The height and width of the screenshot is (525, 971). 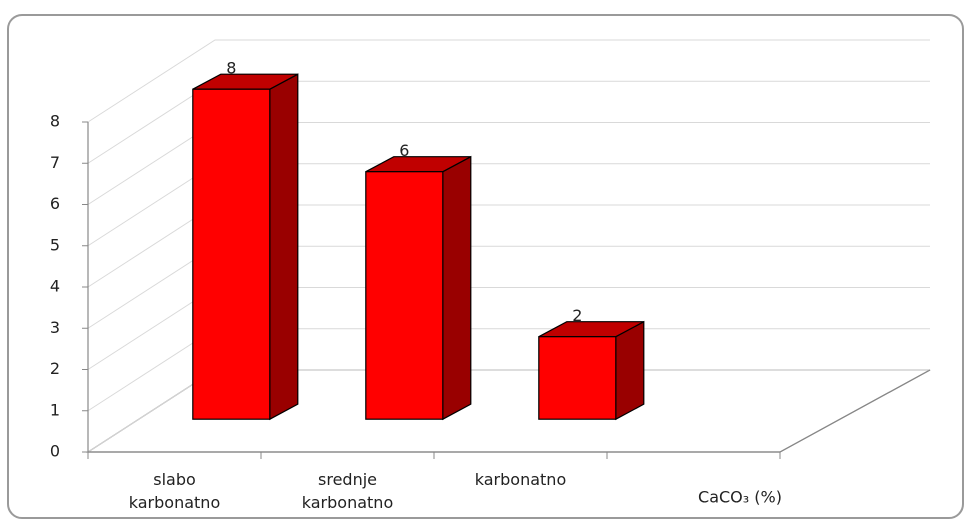 I want to click on x-tick-label: karbonatno, so click(x=520, y=479).